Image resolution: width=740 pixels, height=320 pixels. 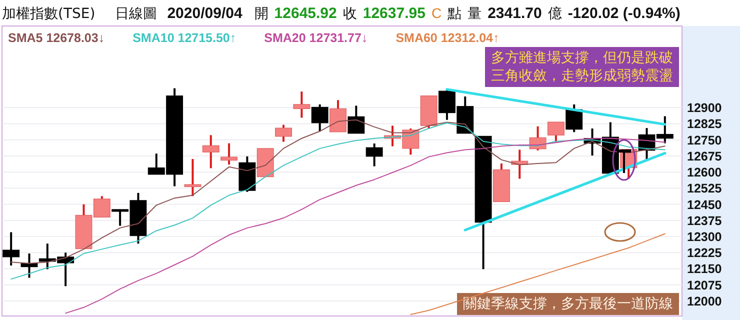 I want to click on note: 關鍵季線支撐，多方最後一道防線, so click(x=568, y=304).